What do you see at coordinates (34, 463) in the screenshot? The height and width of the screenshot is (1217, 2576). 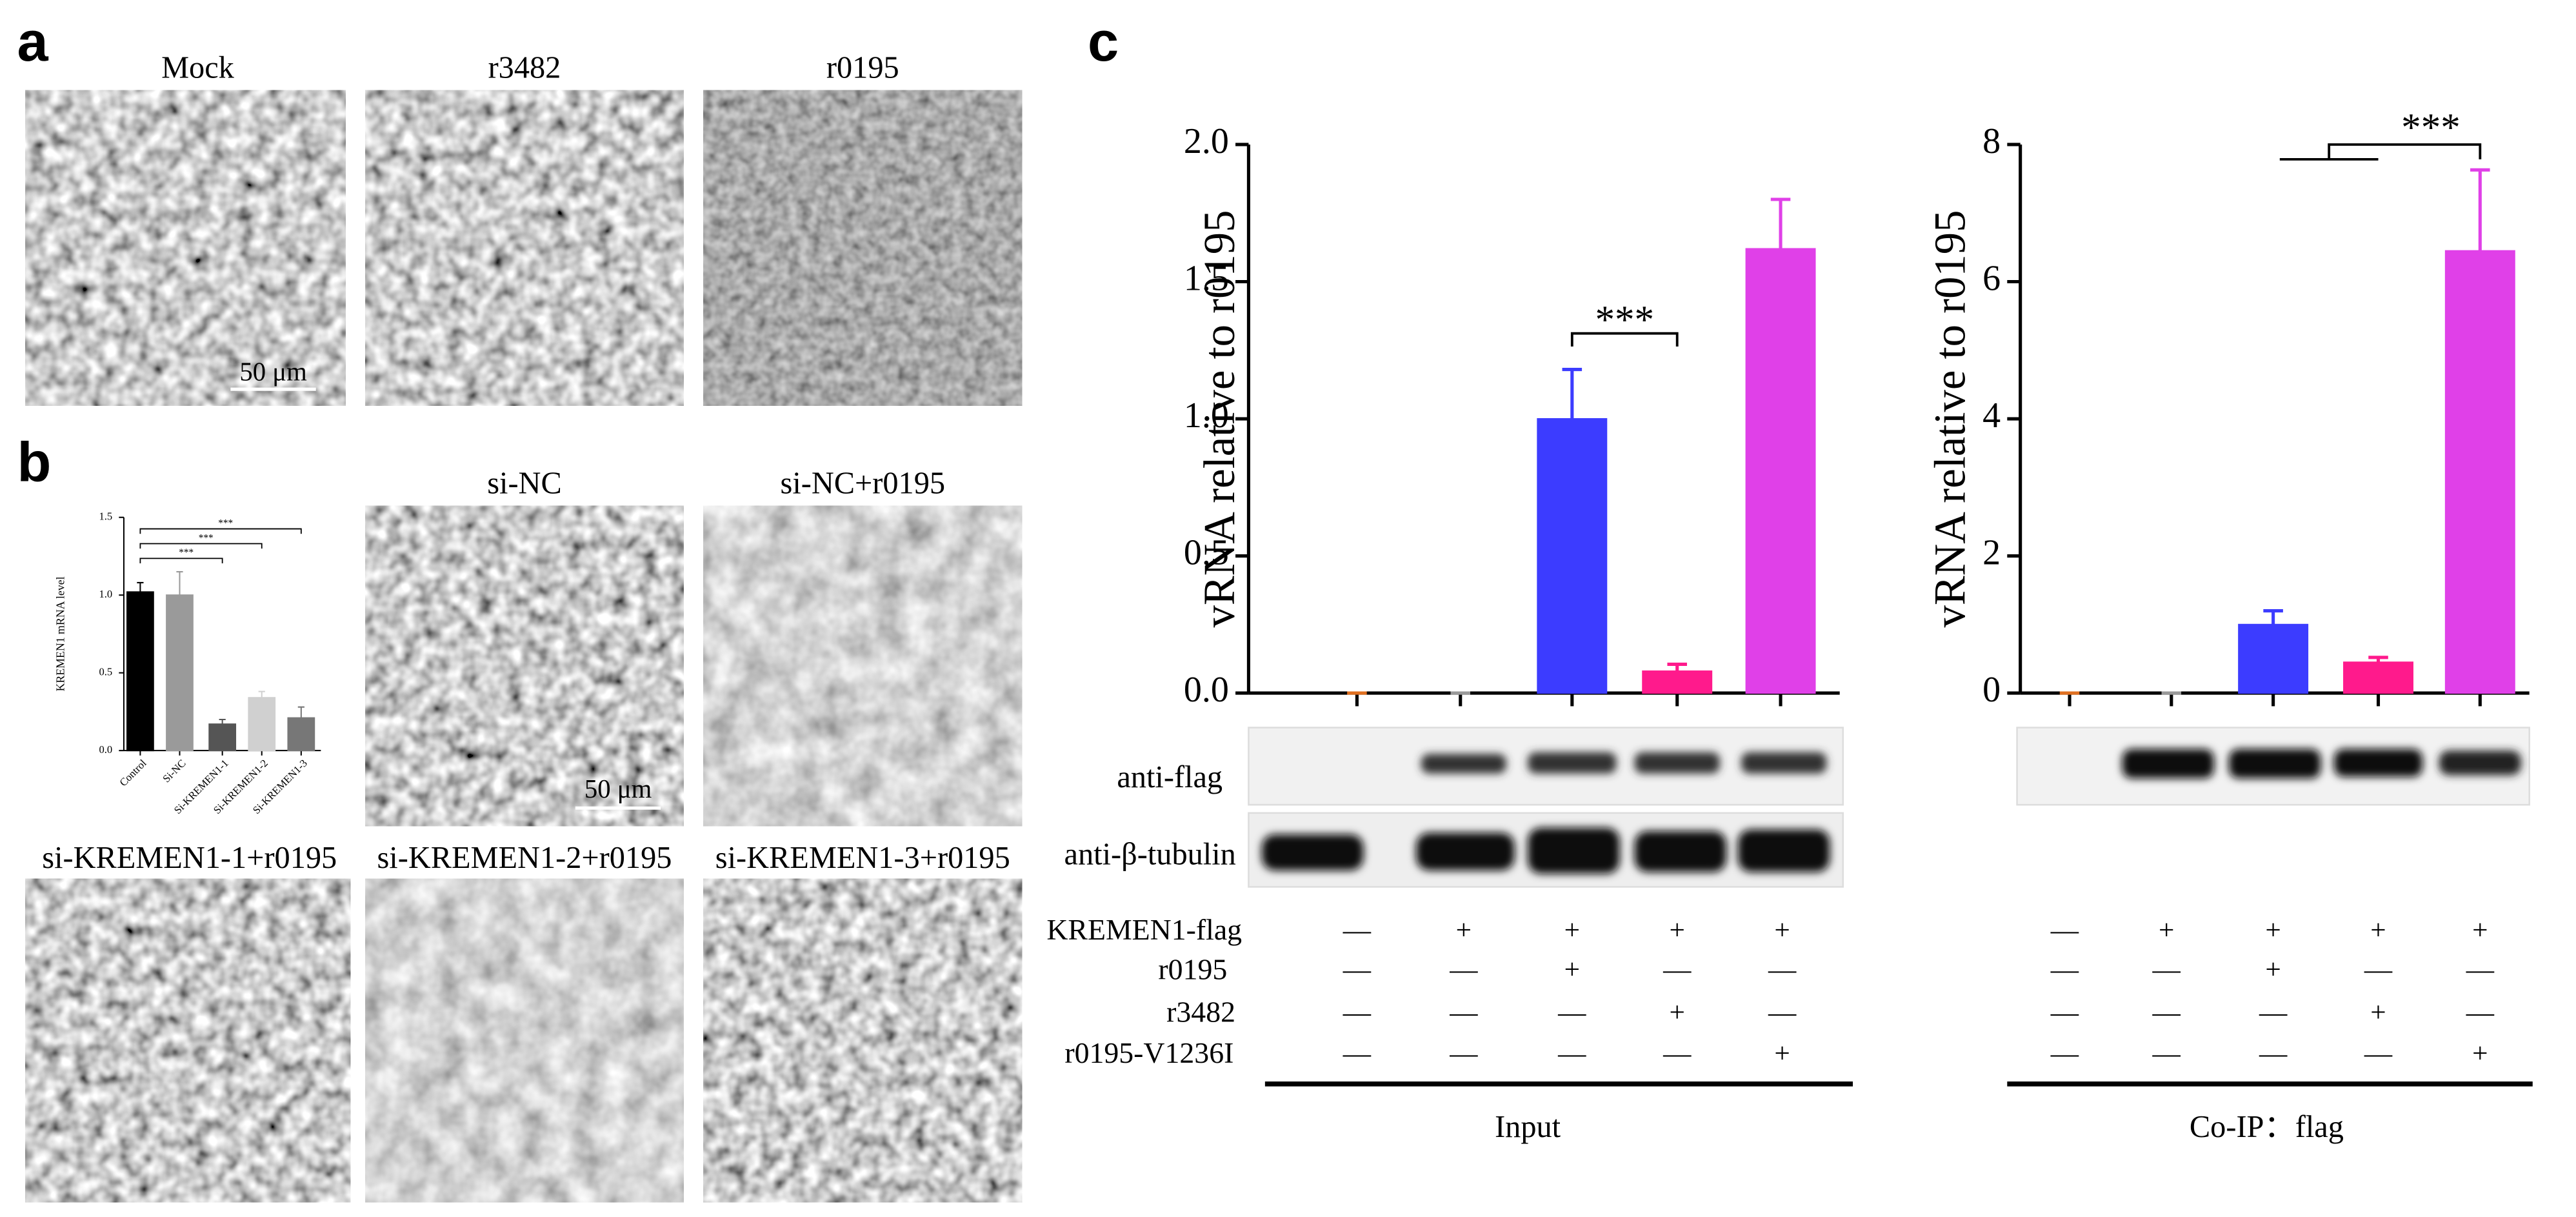 I see `panel-label: b` at bounding box center [34, 463].